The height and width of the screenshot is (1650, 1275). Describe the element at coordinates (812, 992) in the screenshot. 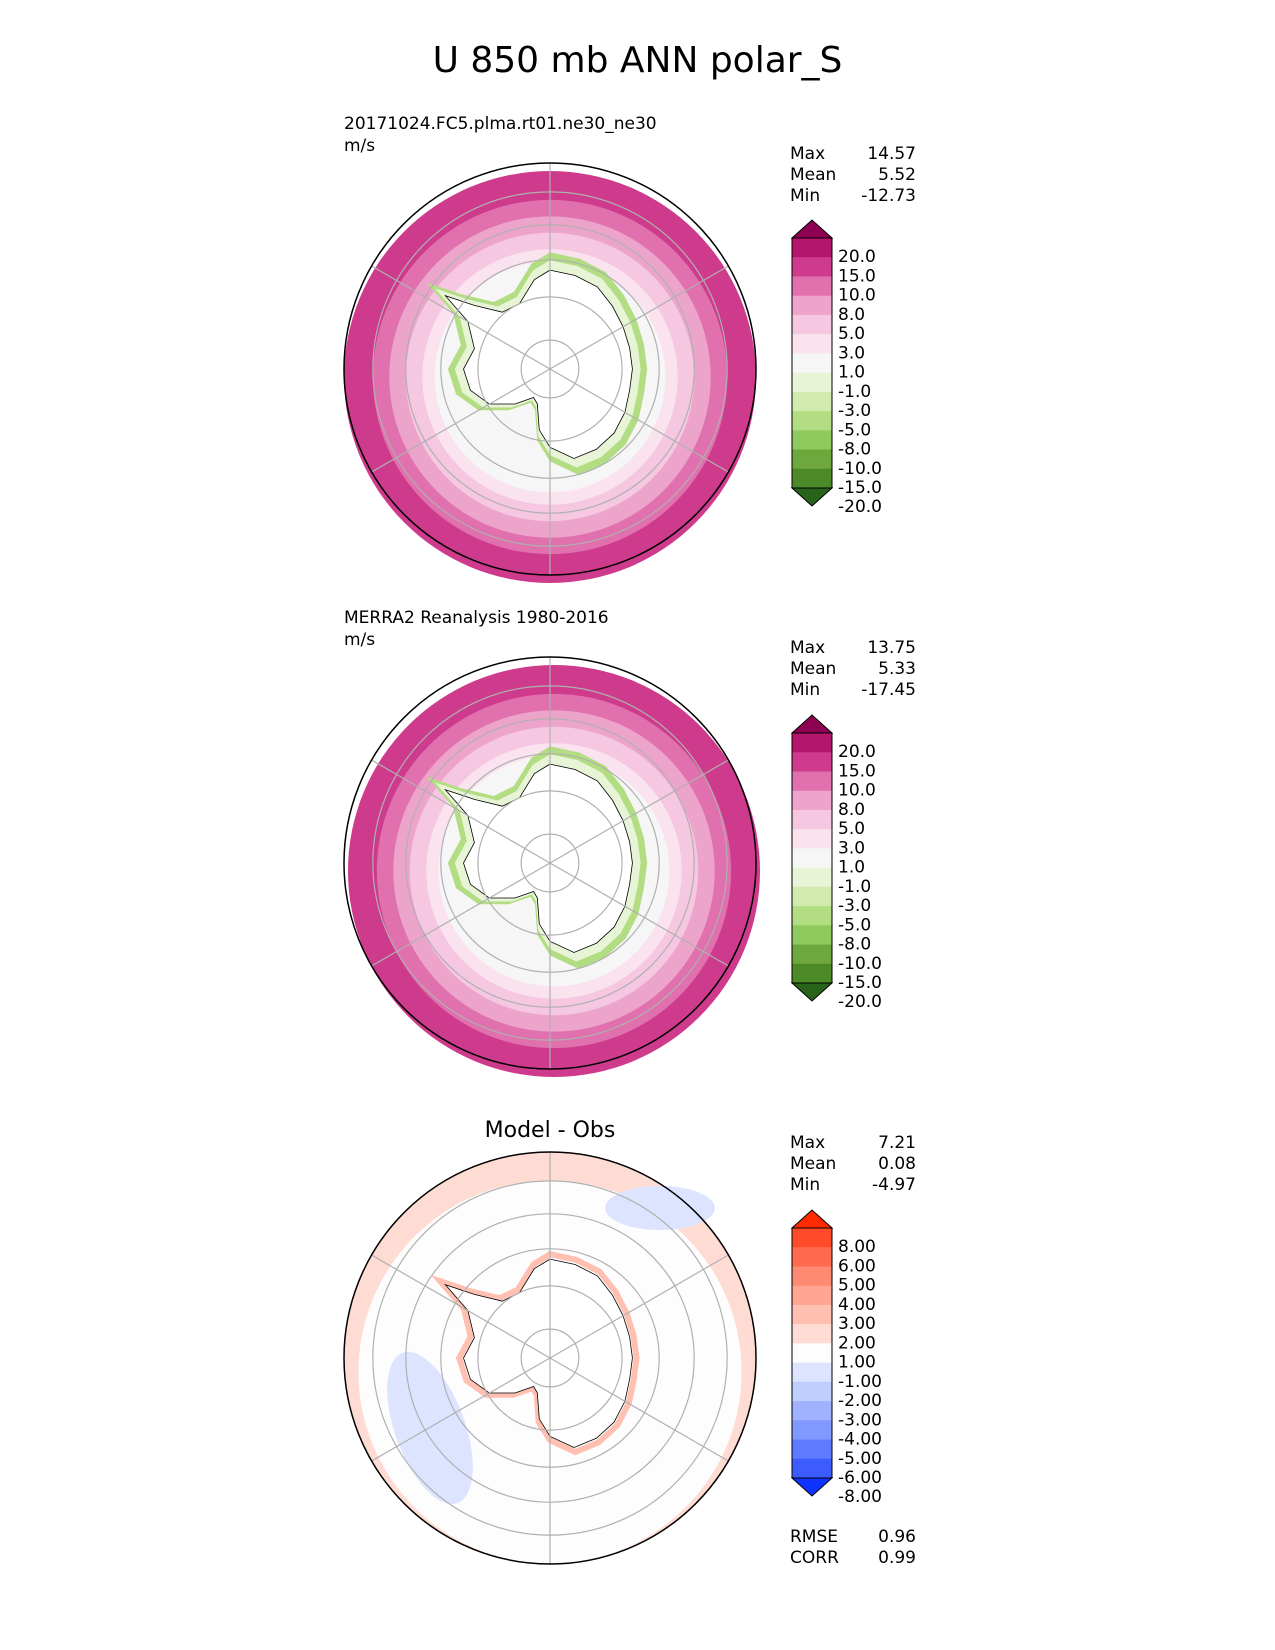

I see `colorbar-extend-min` at that location.